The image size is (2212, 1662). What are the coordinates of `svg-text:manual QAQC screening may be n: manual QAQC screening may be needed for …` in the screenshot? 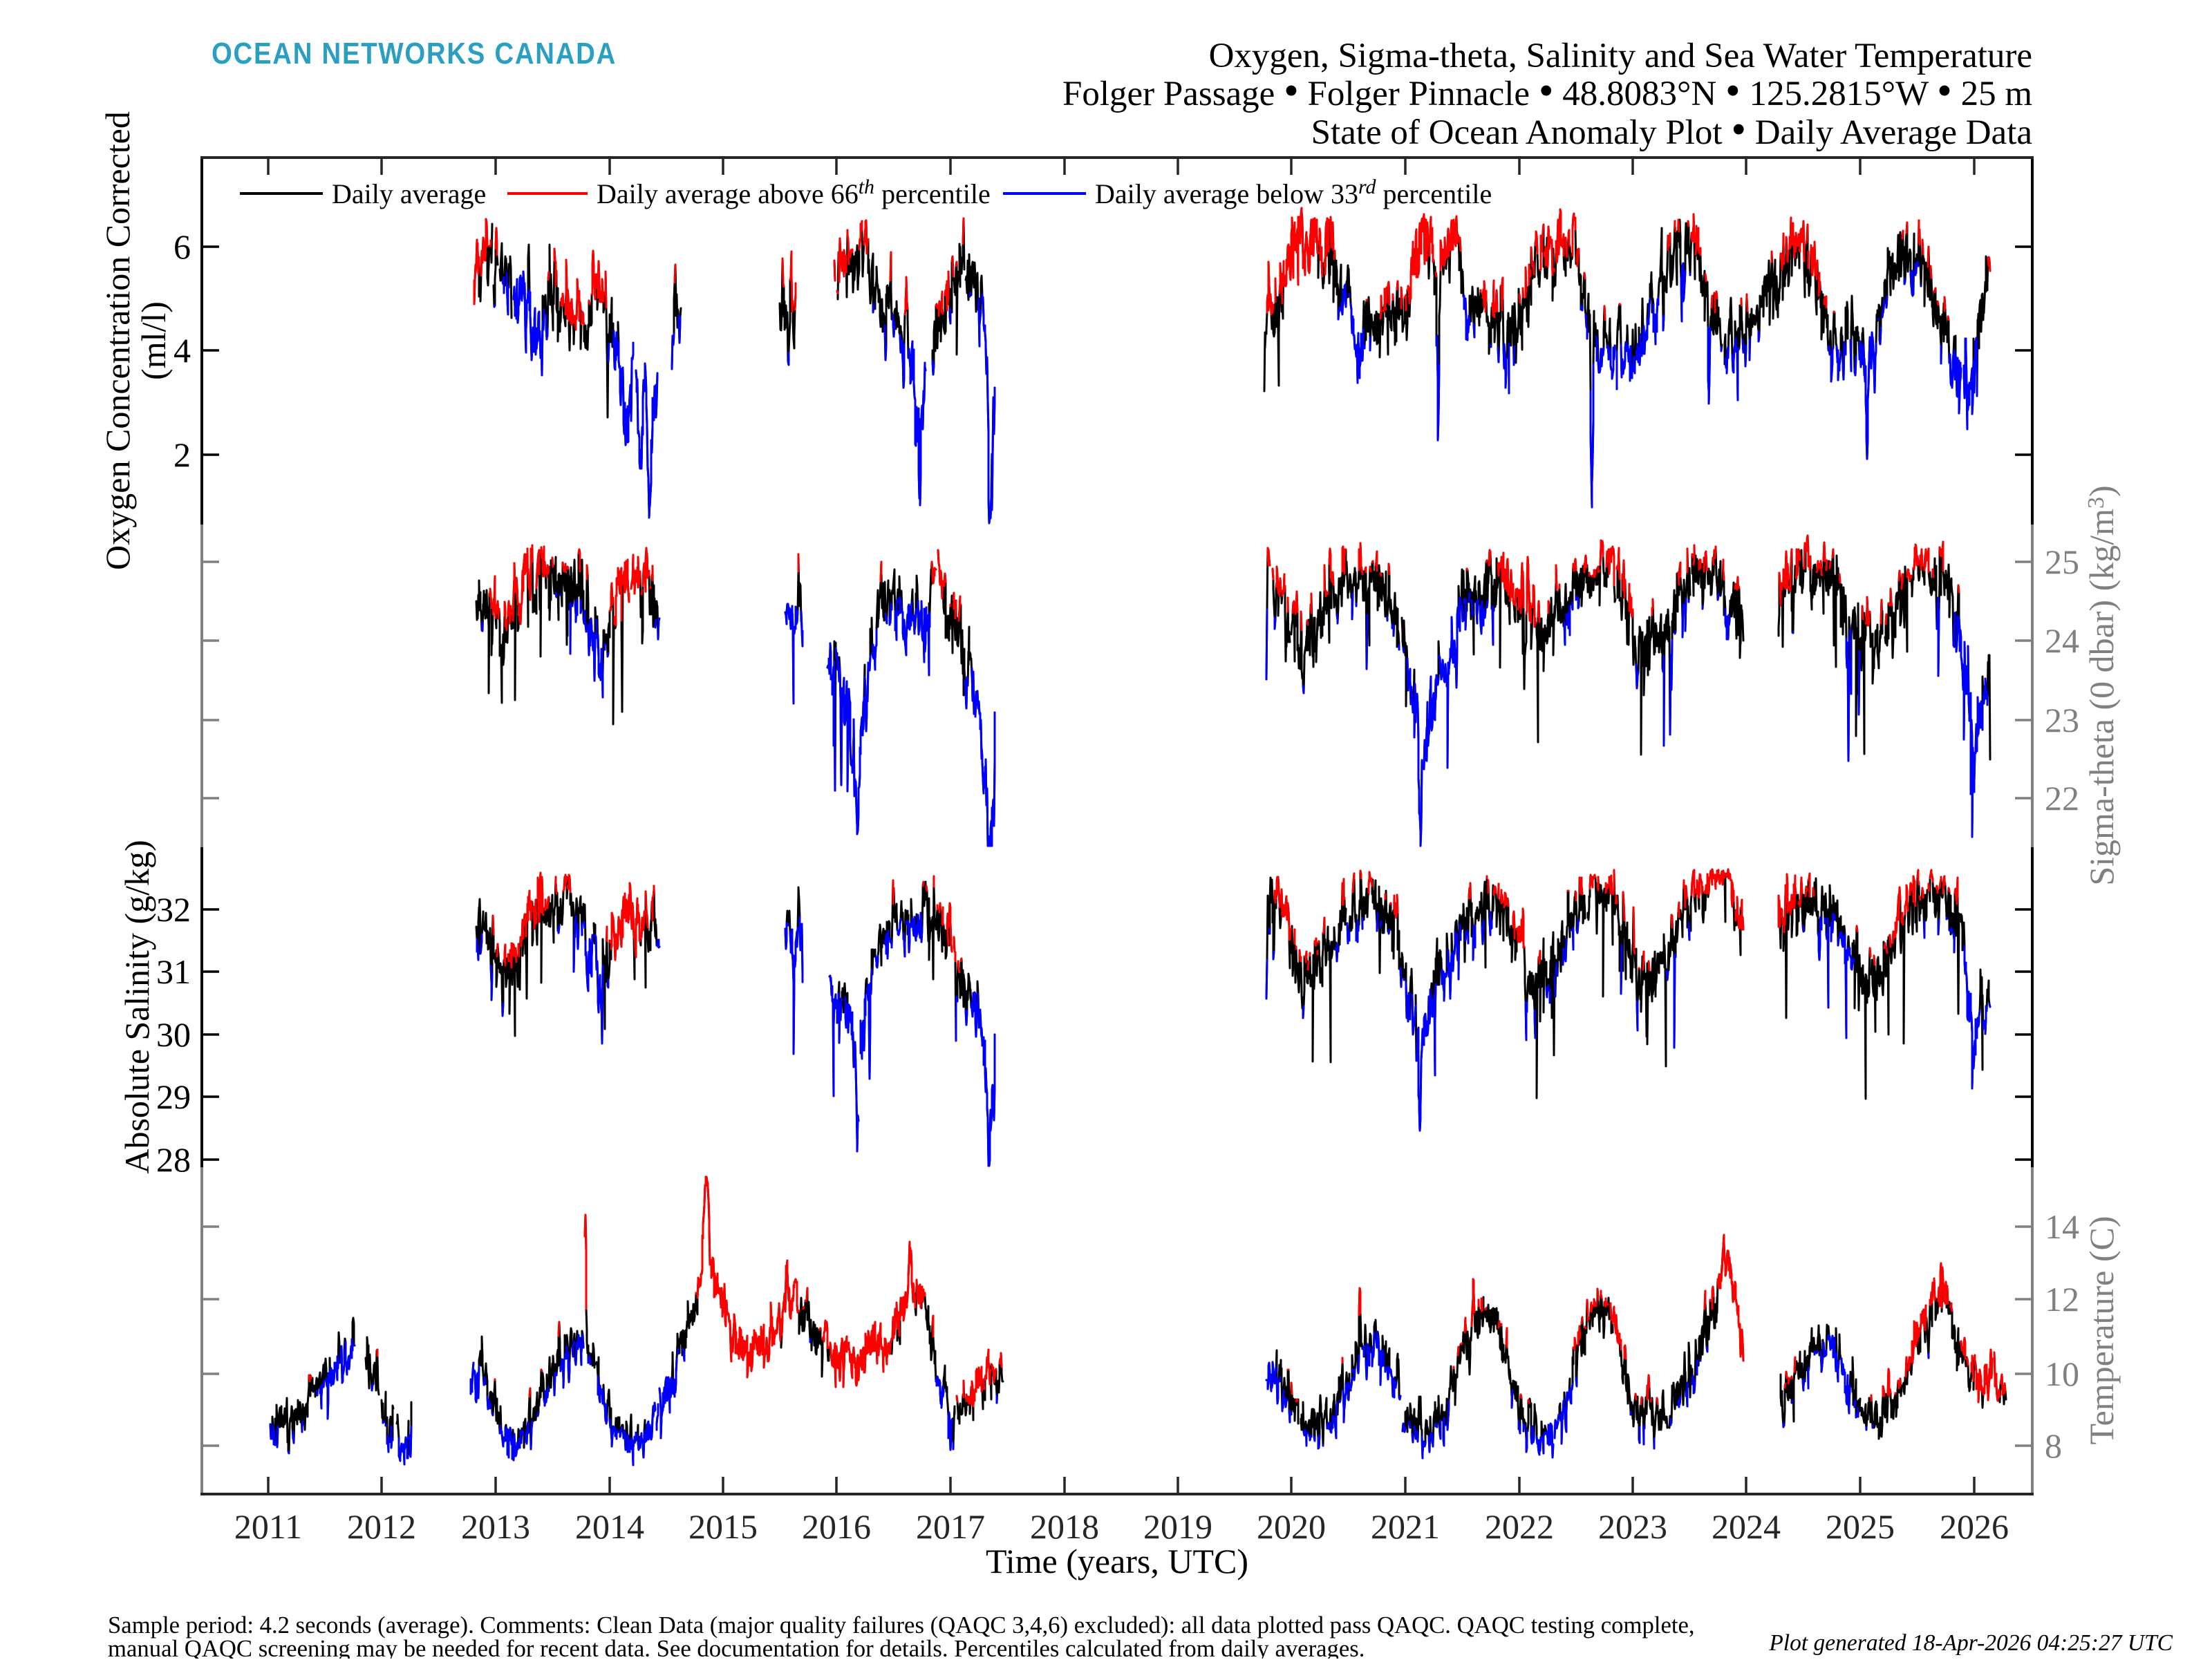 It's located at (737, 1647).